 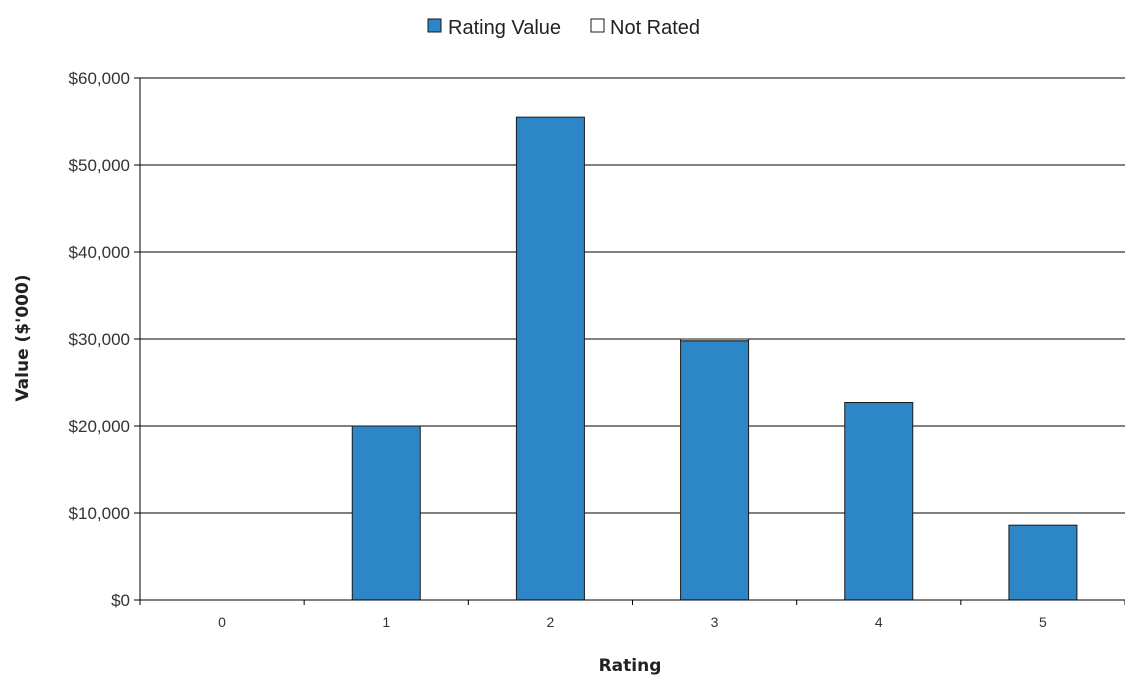 I want to click on y-axis-title: Value ($'000), so click(x=23, y=337).